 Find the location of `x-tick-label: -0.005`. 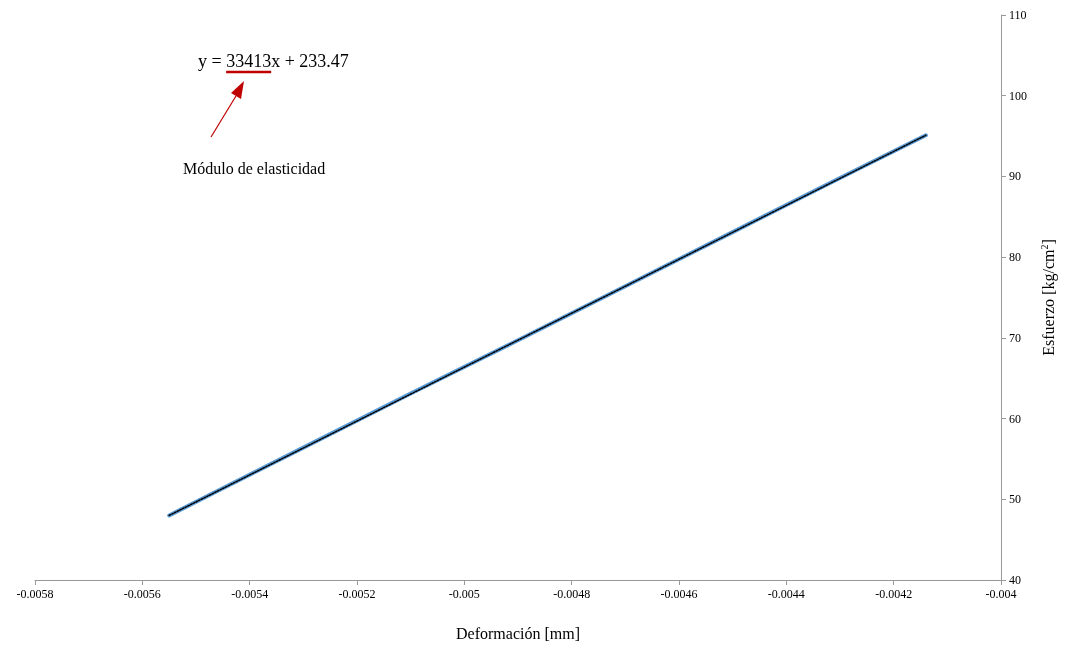

x-tick-label: -0.005 is located at coordinates (464, 594).